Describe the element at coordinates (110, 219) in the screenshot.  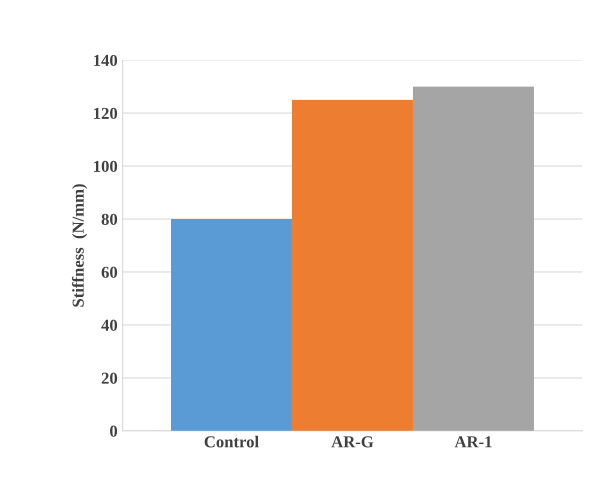
I see `y-tick-label: 80` at that location.